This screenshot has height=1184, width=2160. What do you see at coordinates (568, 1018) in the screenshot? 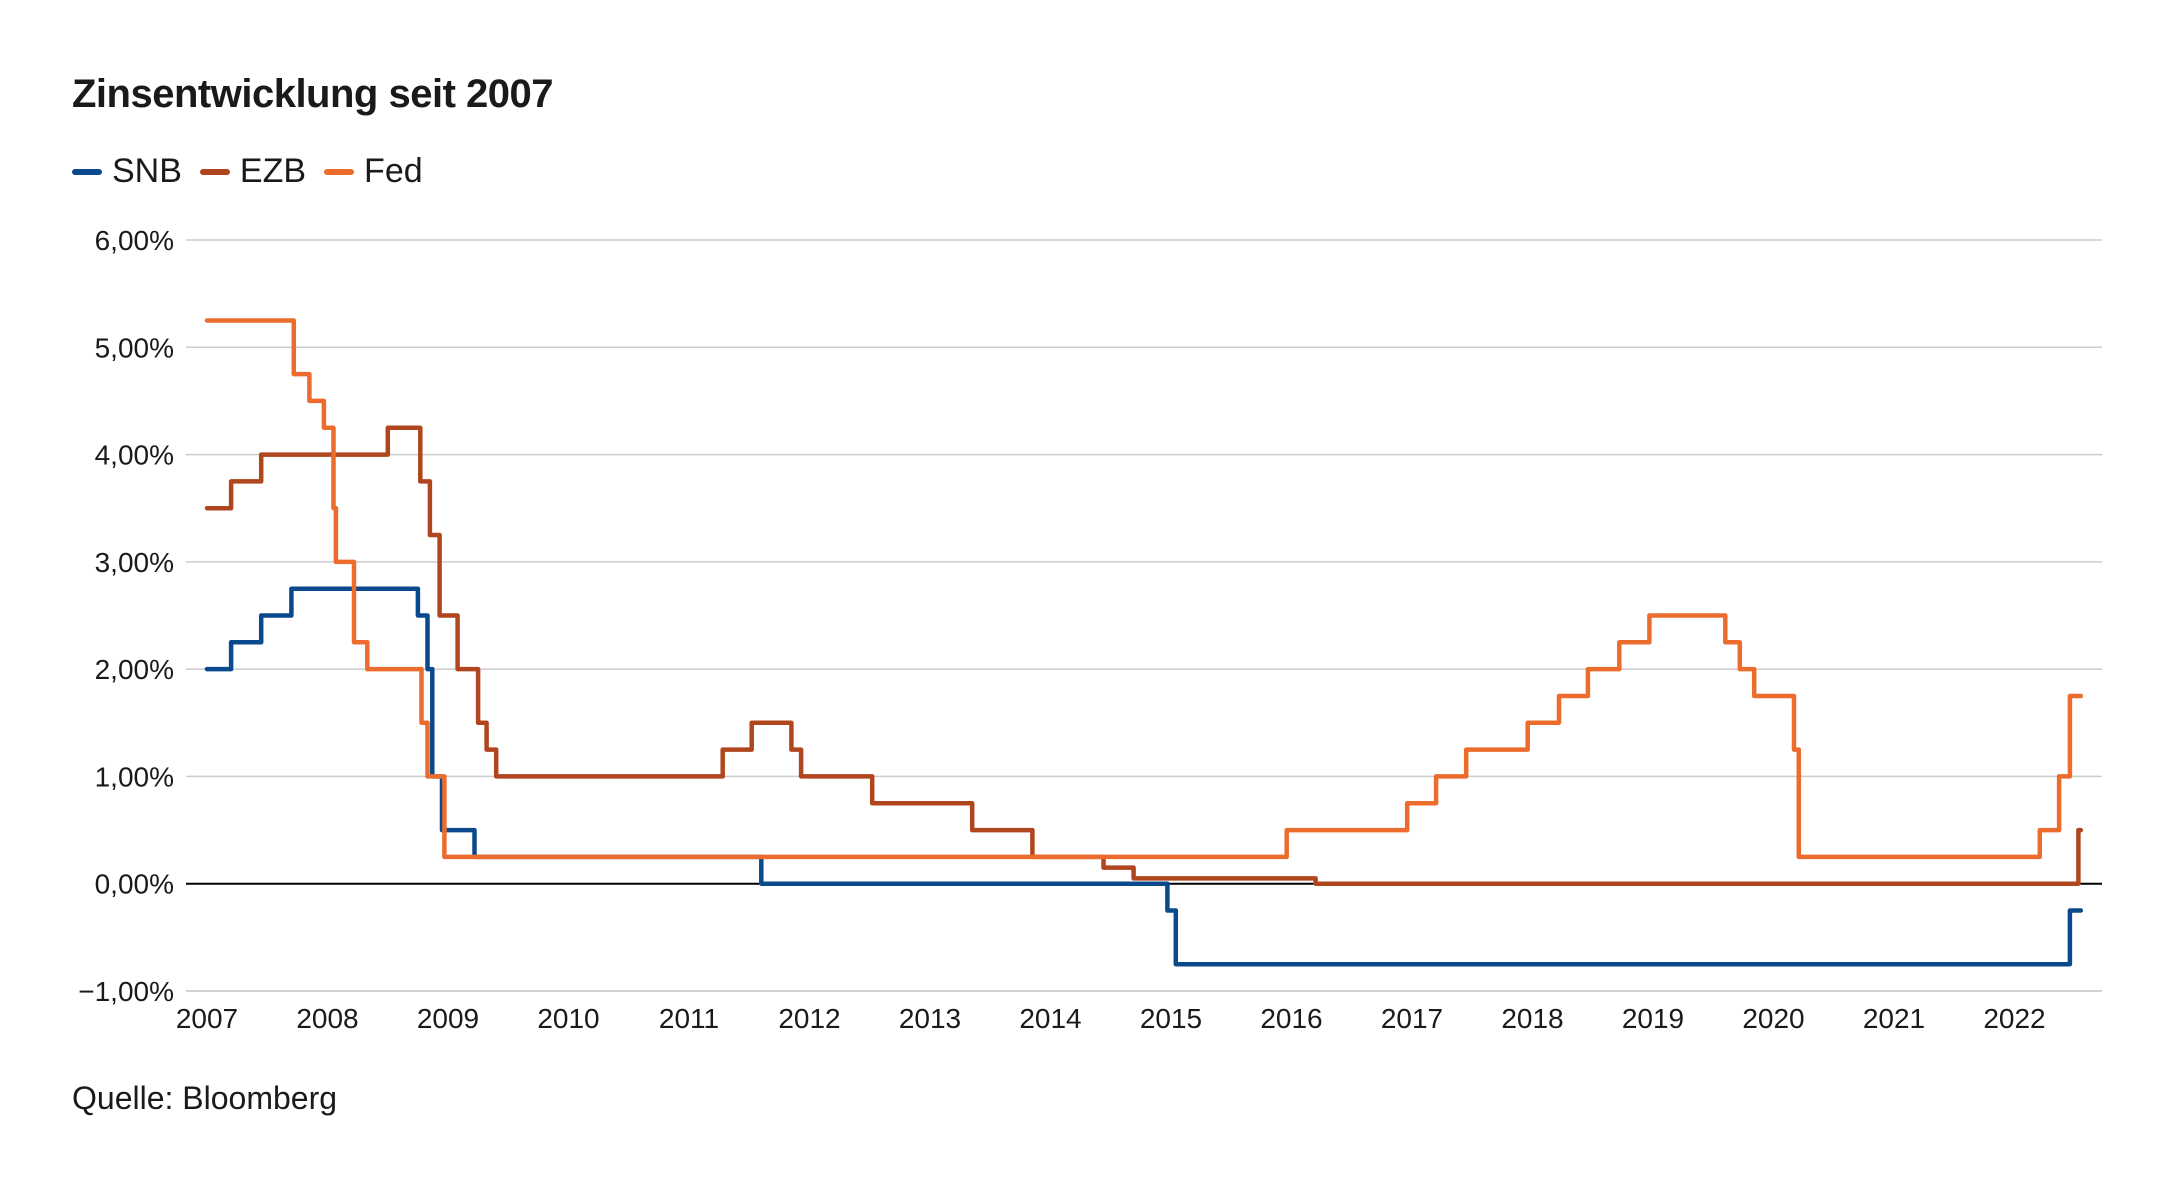
I see `x-tick-label: 2010` at bounding box center [568, 1018].